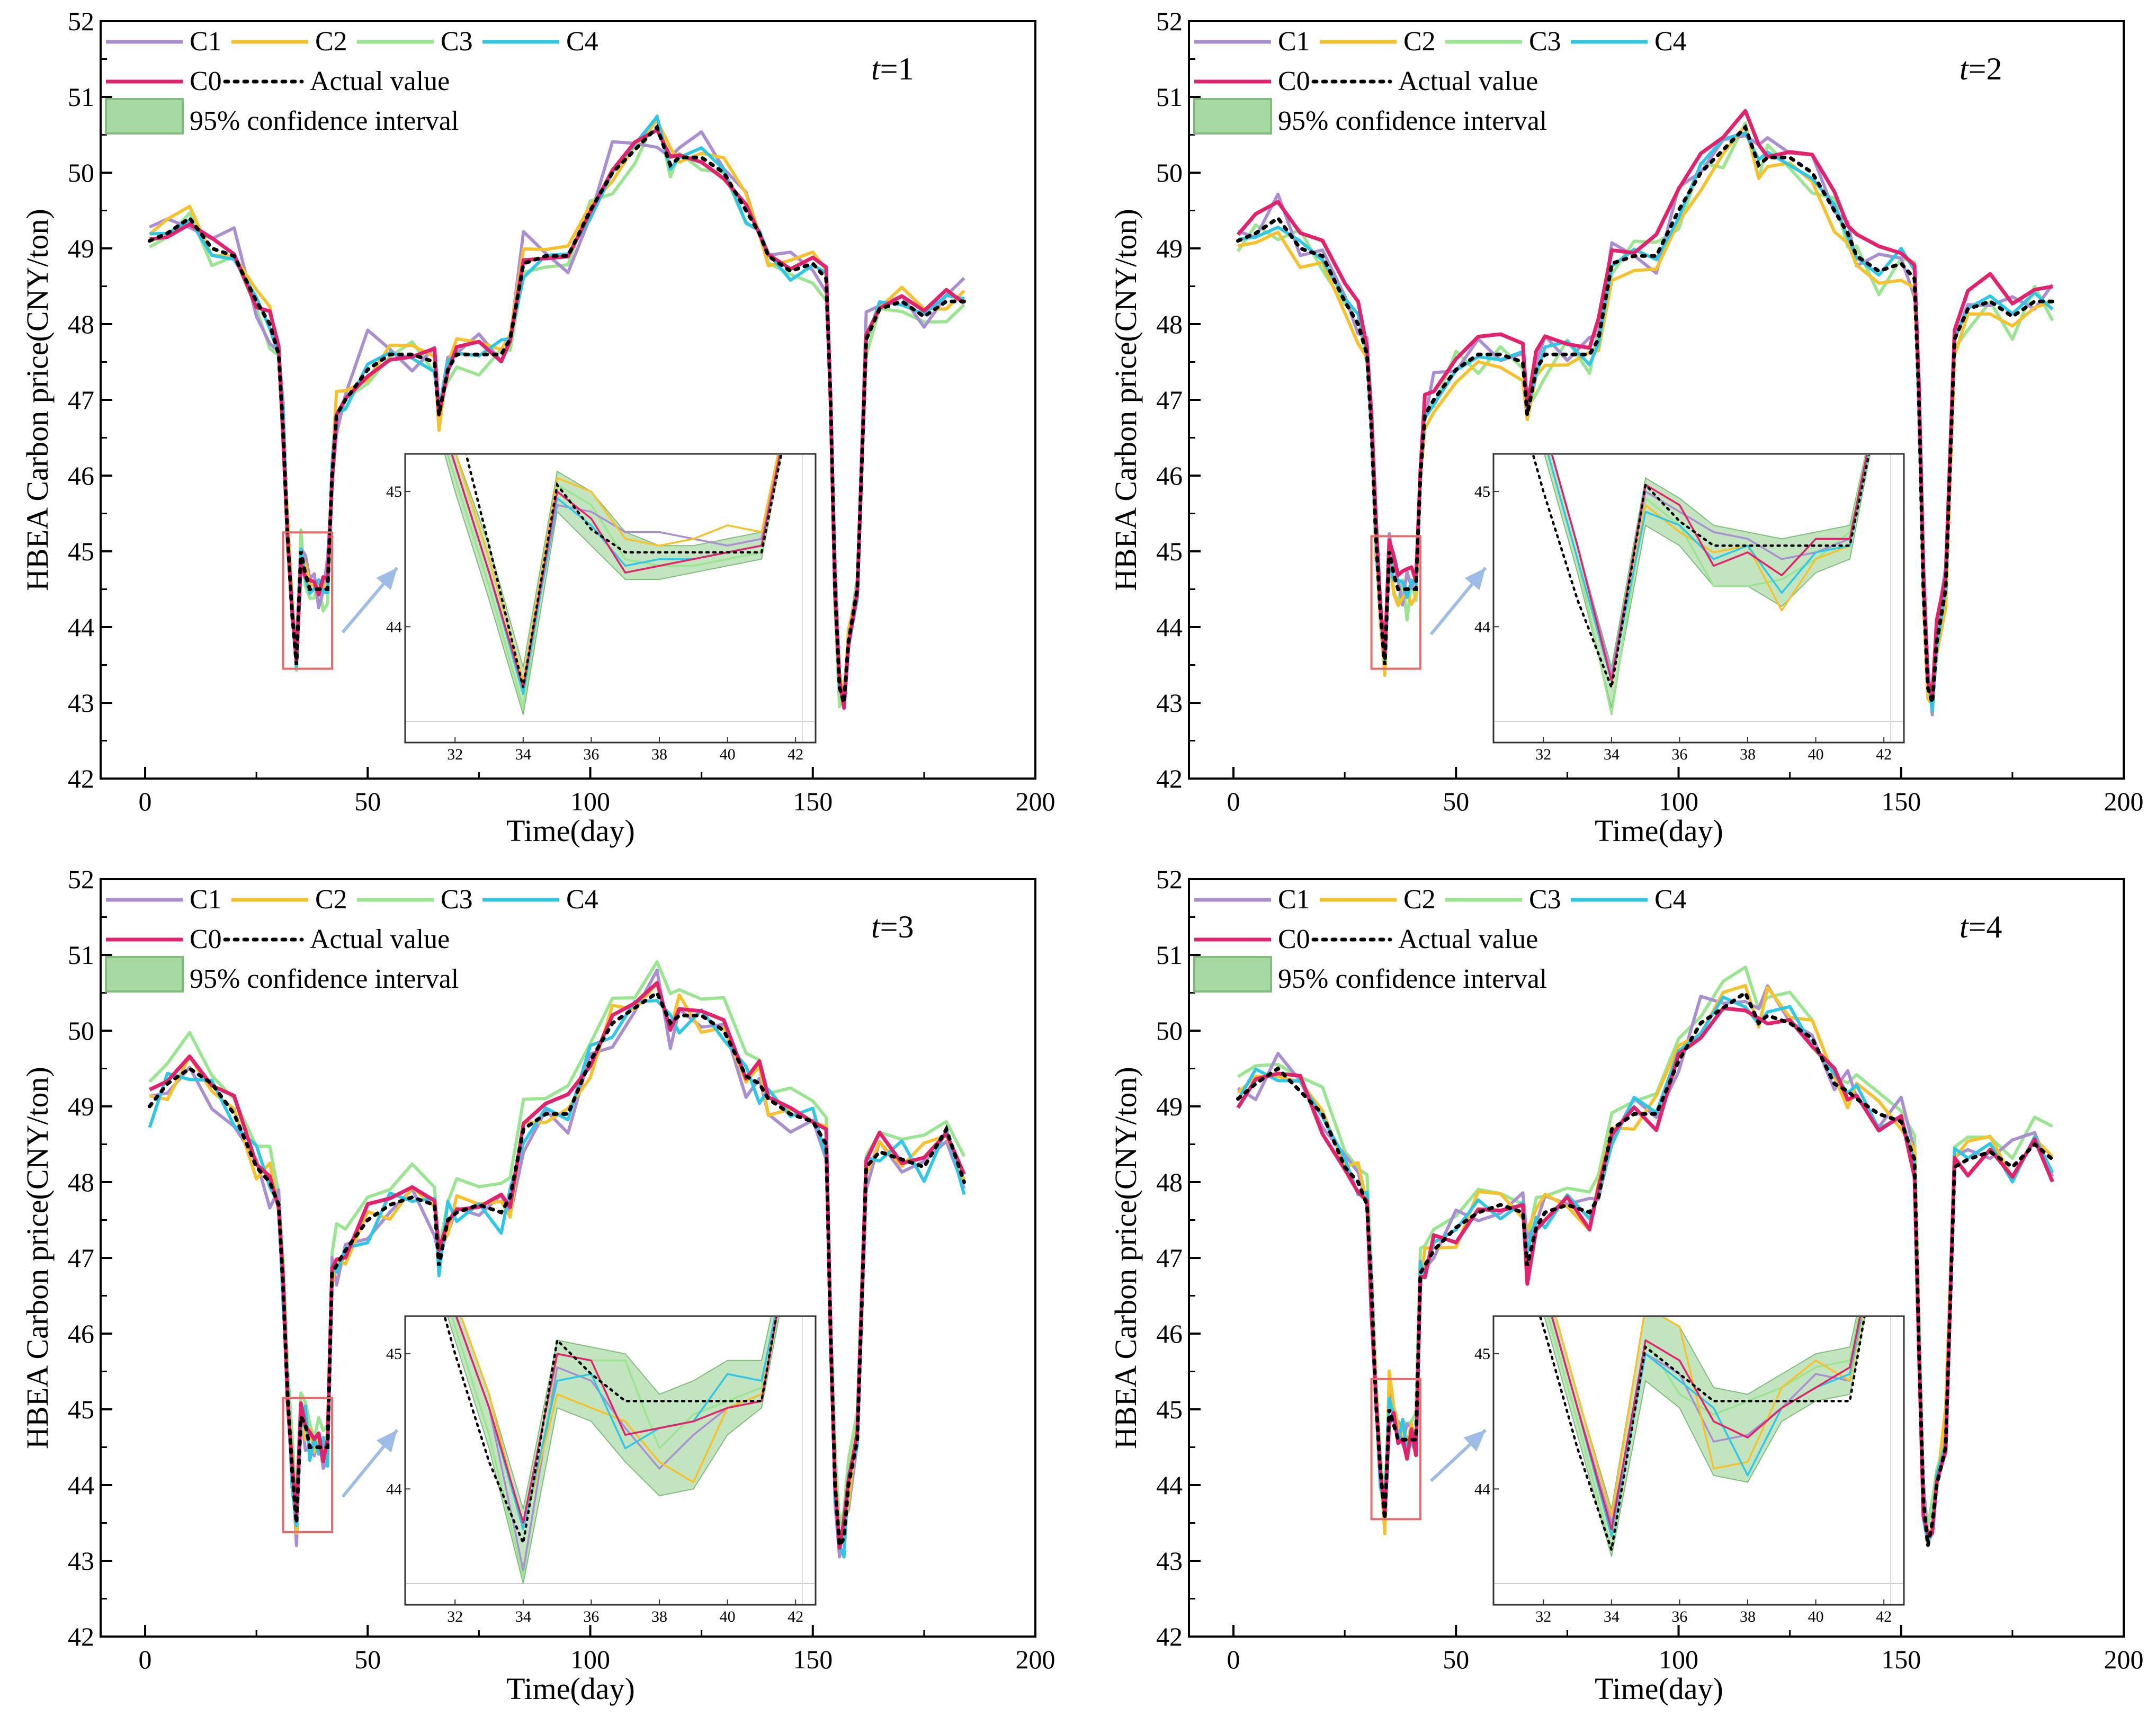  I want to click on legend-c3-label: C3, so click(1545, 41).